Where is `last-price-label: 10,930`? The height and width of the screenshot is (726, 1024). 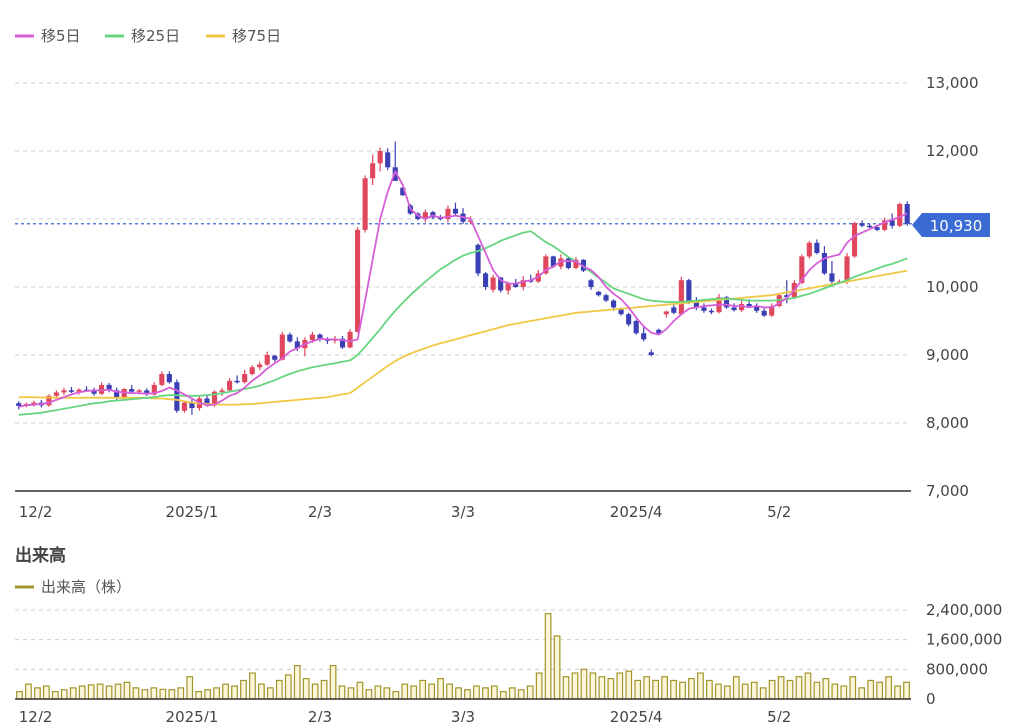 last-price-label: 10,930 is located at coordinates (956, 226).